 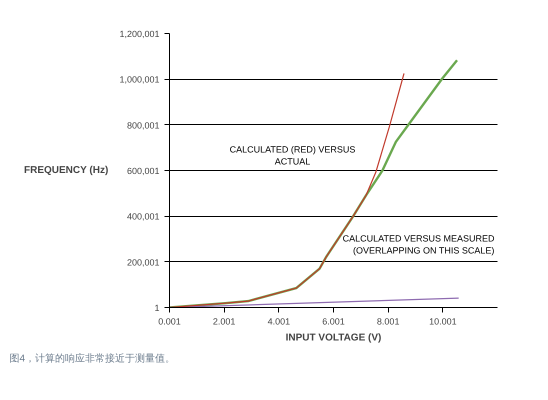 What do you see at coordinates (293, 155) in the screenshot?
I see `annotation: CALCULATED (RED) VERSUS ACTUAL` at bounding box center [293, 155].